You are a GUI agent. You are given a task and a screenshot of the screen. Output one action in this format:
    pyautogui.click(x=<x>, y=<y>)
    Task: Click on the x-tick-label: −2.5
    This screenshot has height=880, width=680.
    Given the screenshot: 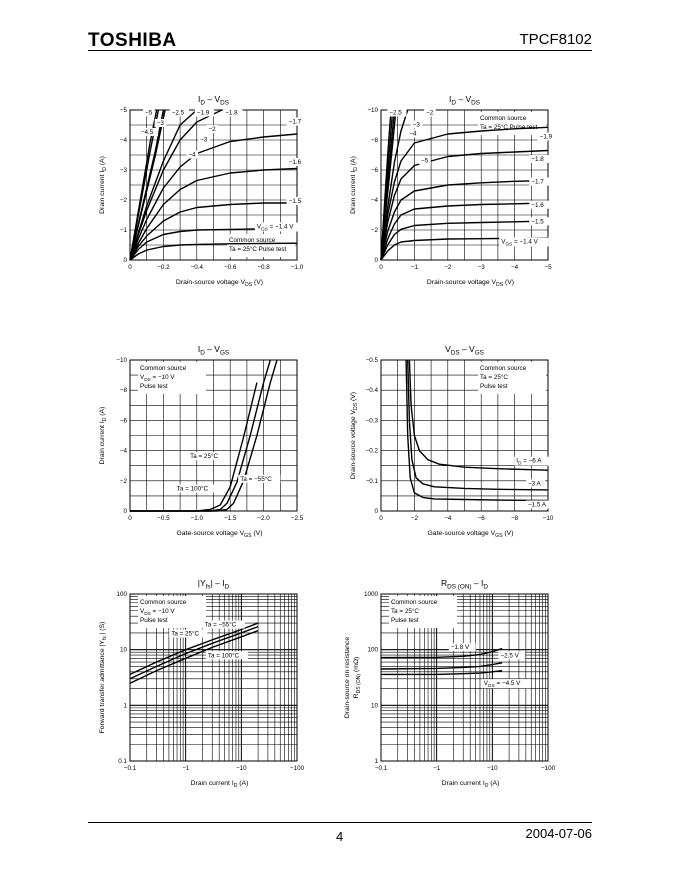 What is the action you would take?
    pyautogui.click(x=297, y=518)
    